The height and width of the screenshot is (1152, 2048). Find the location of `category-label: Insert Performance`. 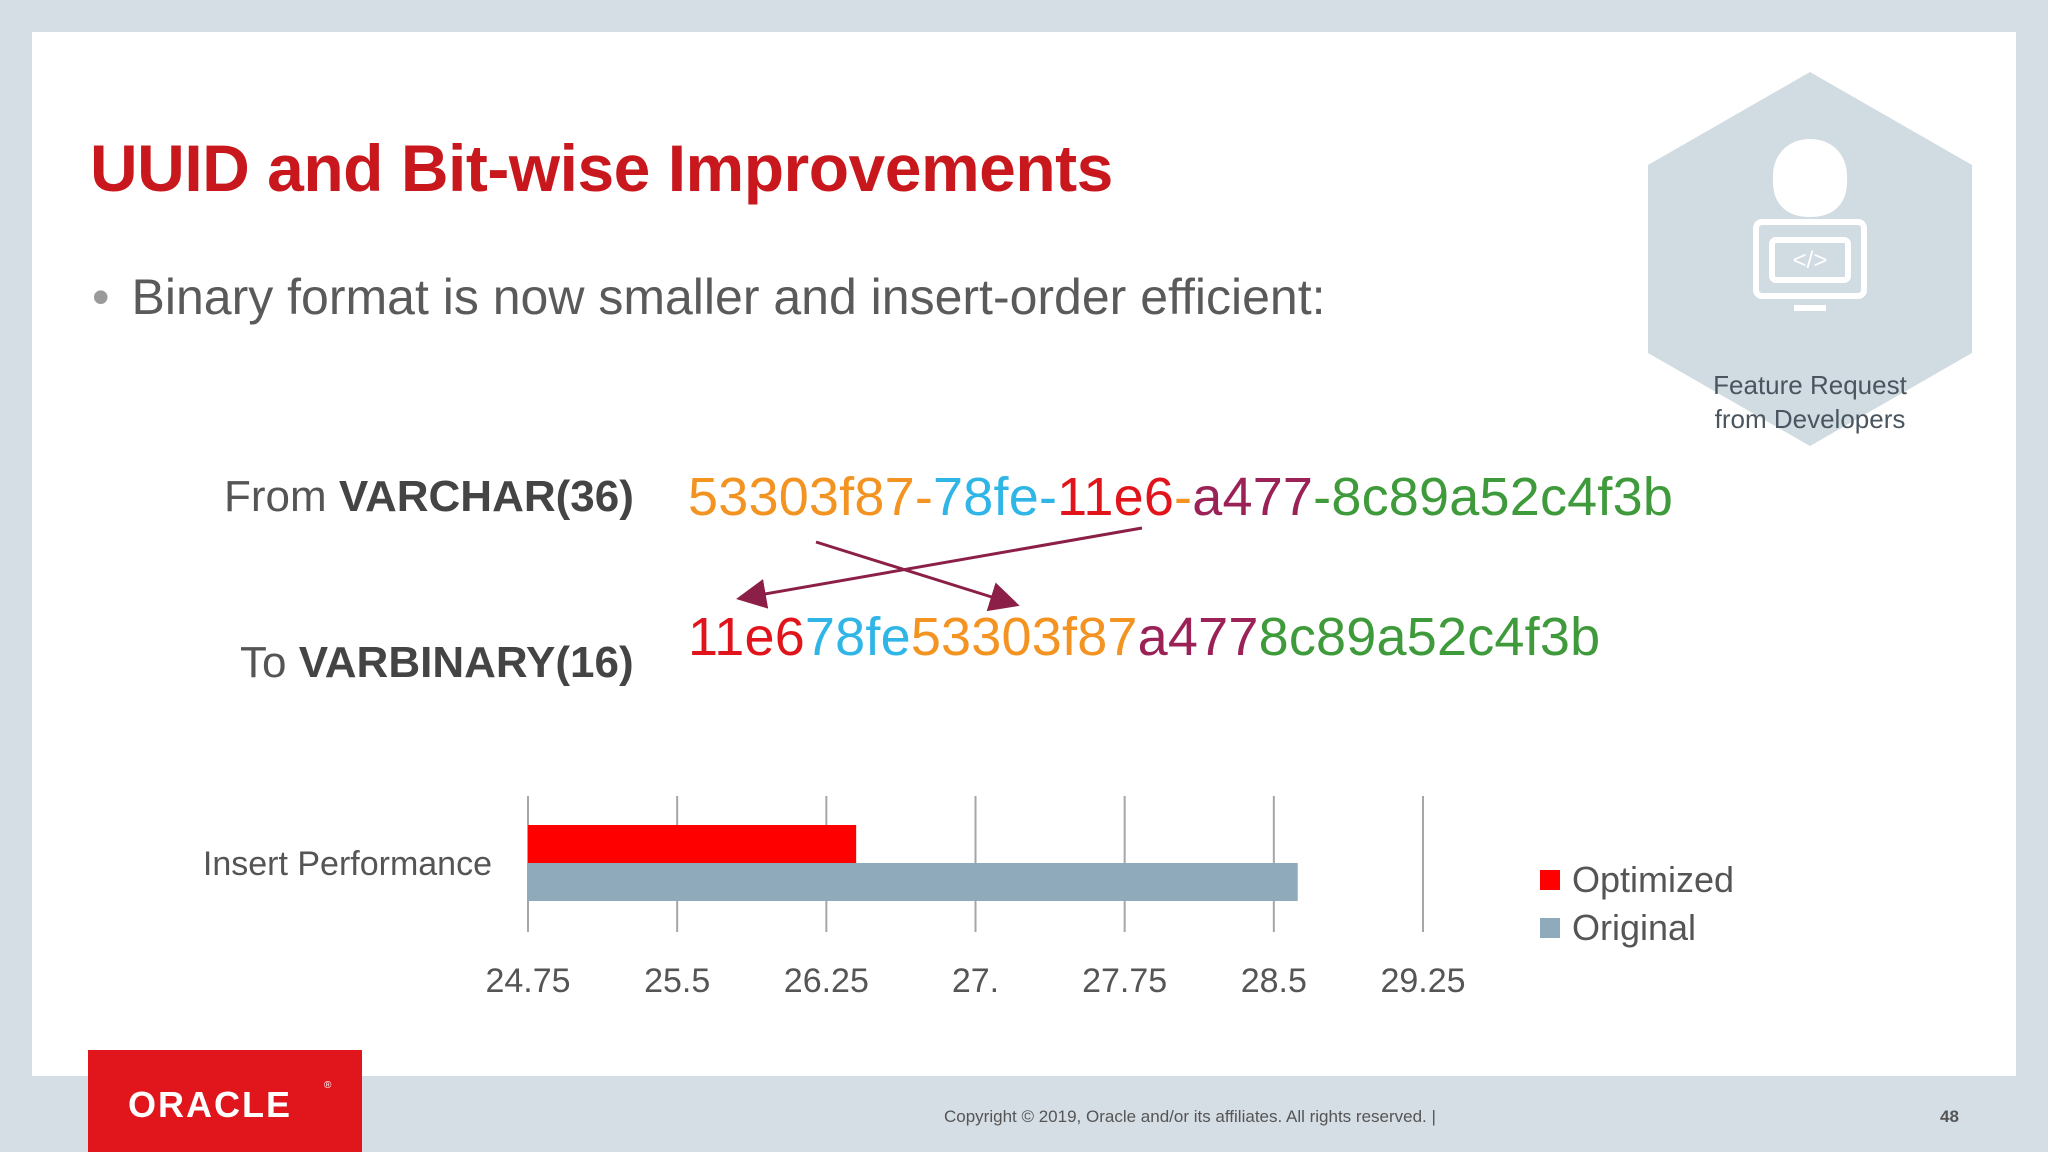

category-label: Insert Performance is located at coordinates (347, 864).